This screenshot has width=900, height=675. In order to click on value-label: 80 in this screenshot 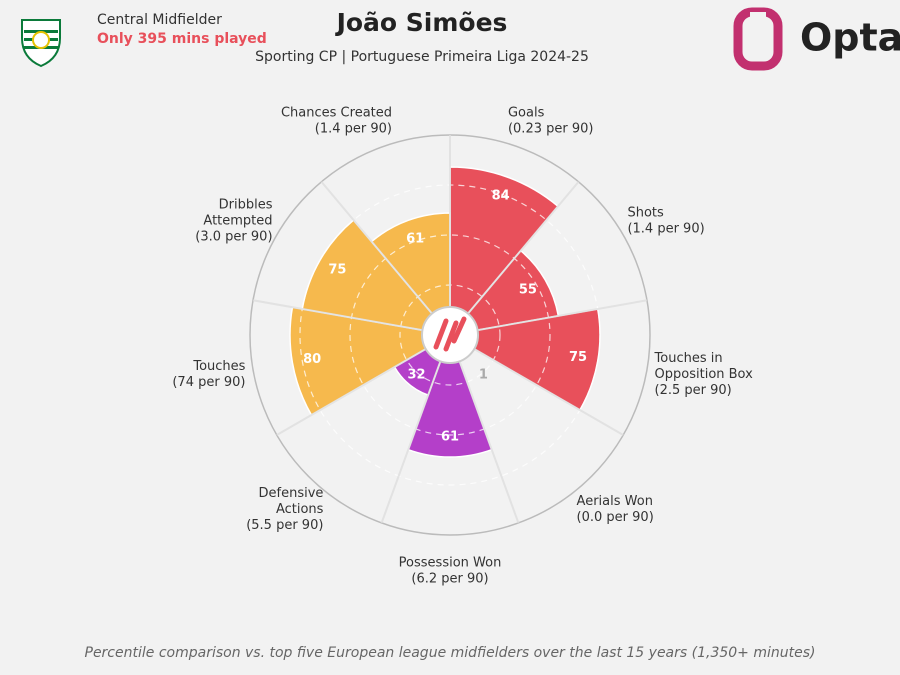, I will do `click(312, 359)`.